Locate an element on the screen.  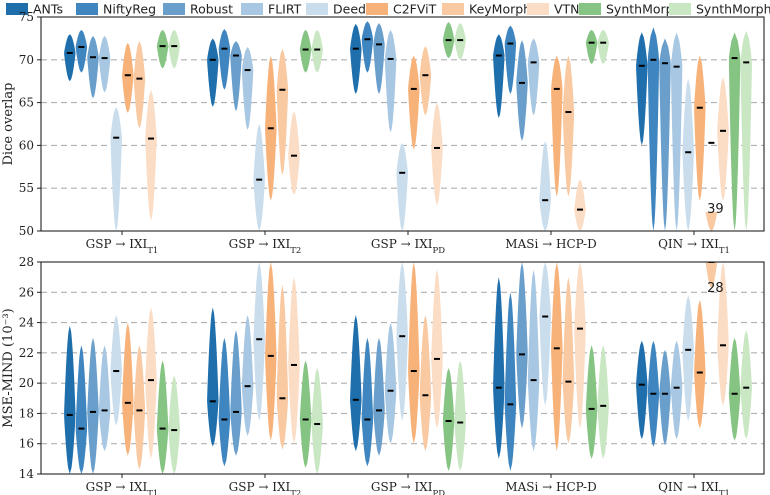
dice-violin-g4-flirt is located at coordinates (533, 77).